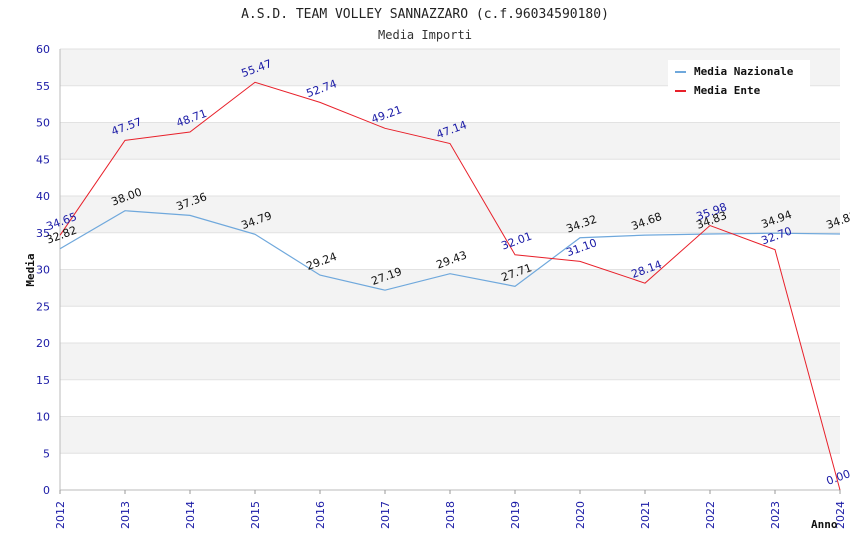 The height and width of the screenshot is (550, 850). What do you see at coordinates (43, 196) in the screenshot?
I see `y-tick-label: 40` at bounding box center [43, 196].